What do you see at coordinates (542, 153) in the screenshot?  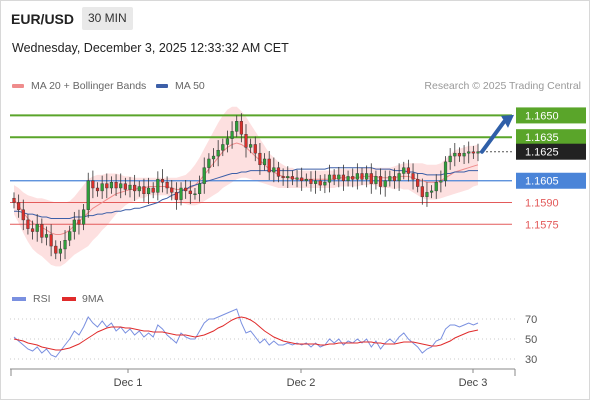 I see `current-price-label: 1.1625` at bounding box center [542, 153].